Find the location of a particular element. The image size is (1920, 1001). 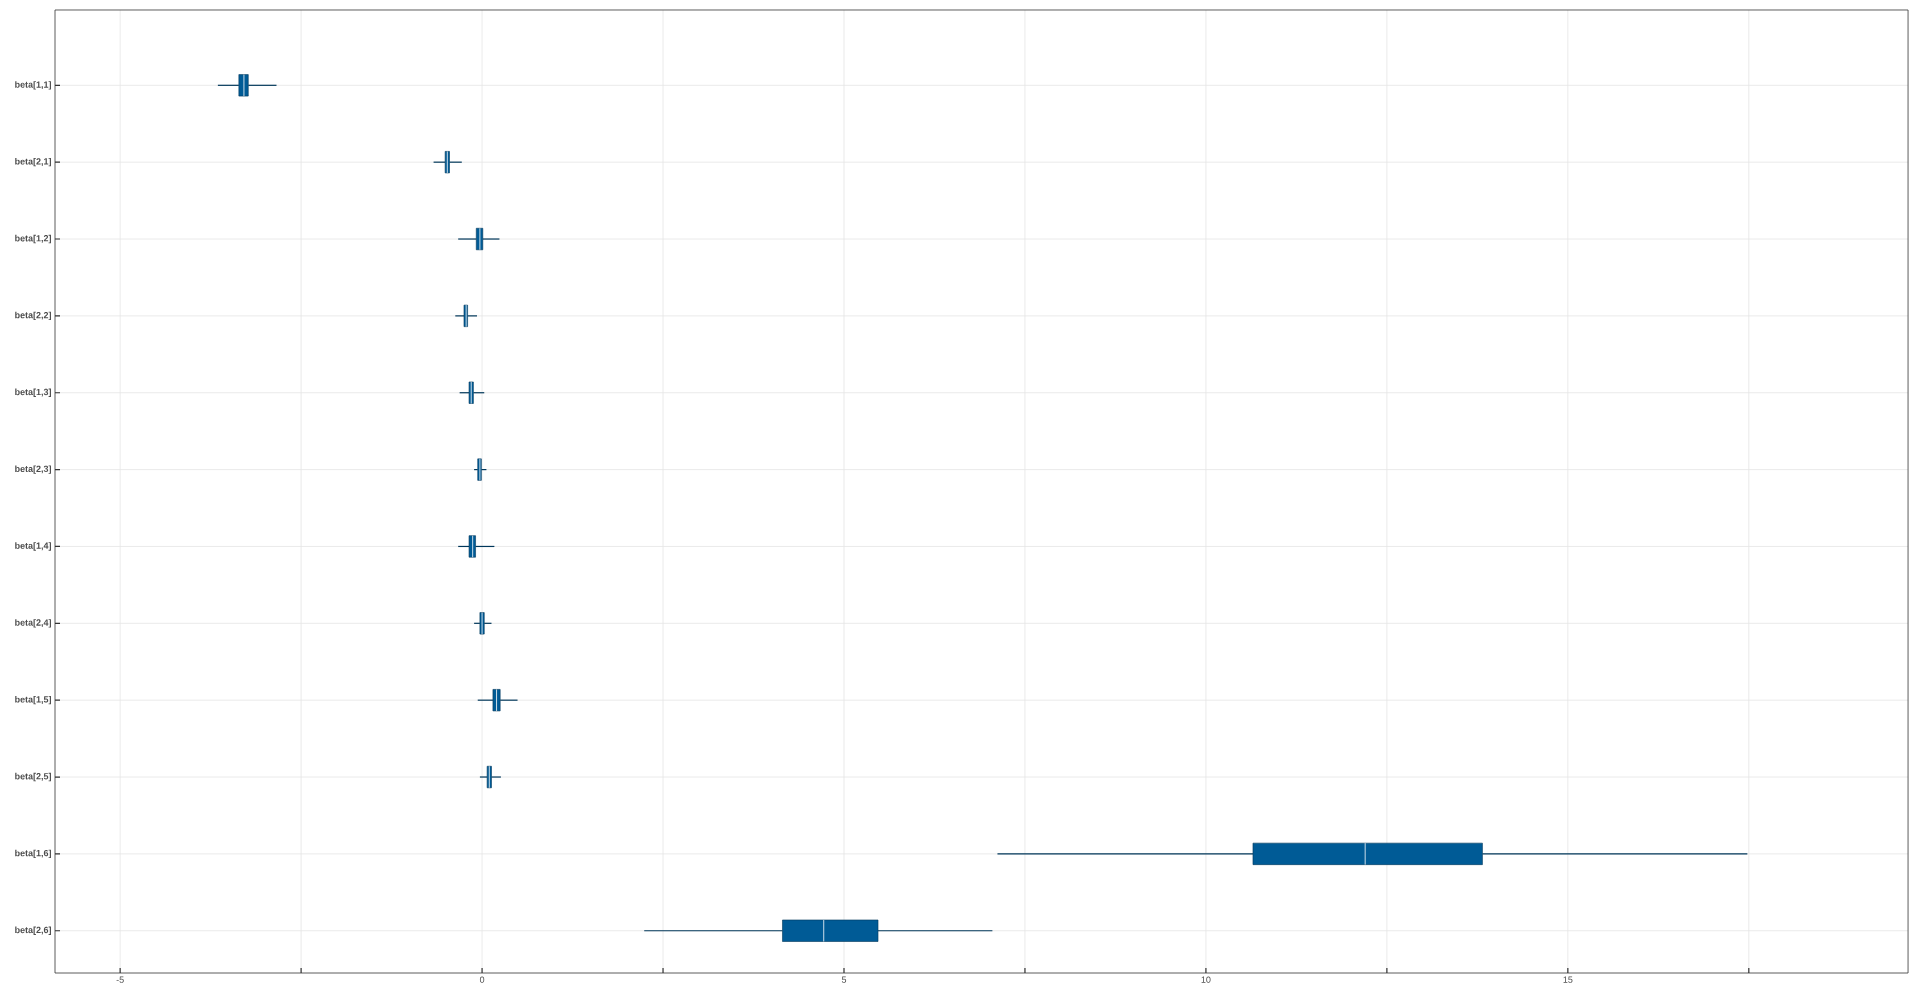

y-tick-label: beta[2,4] is located at coordinates (33, 623).